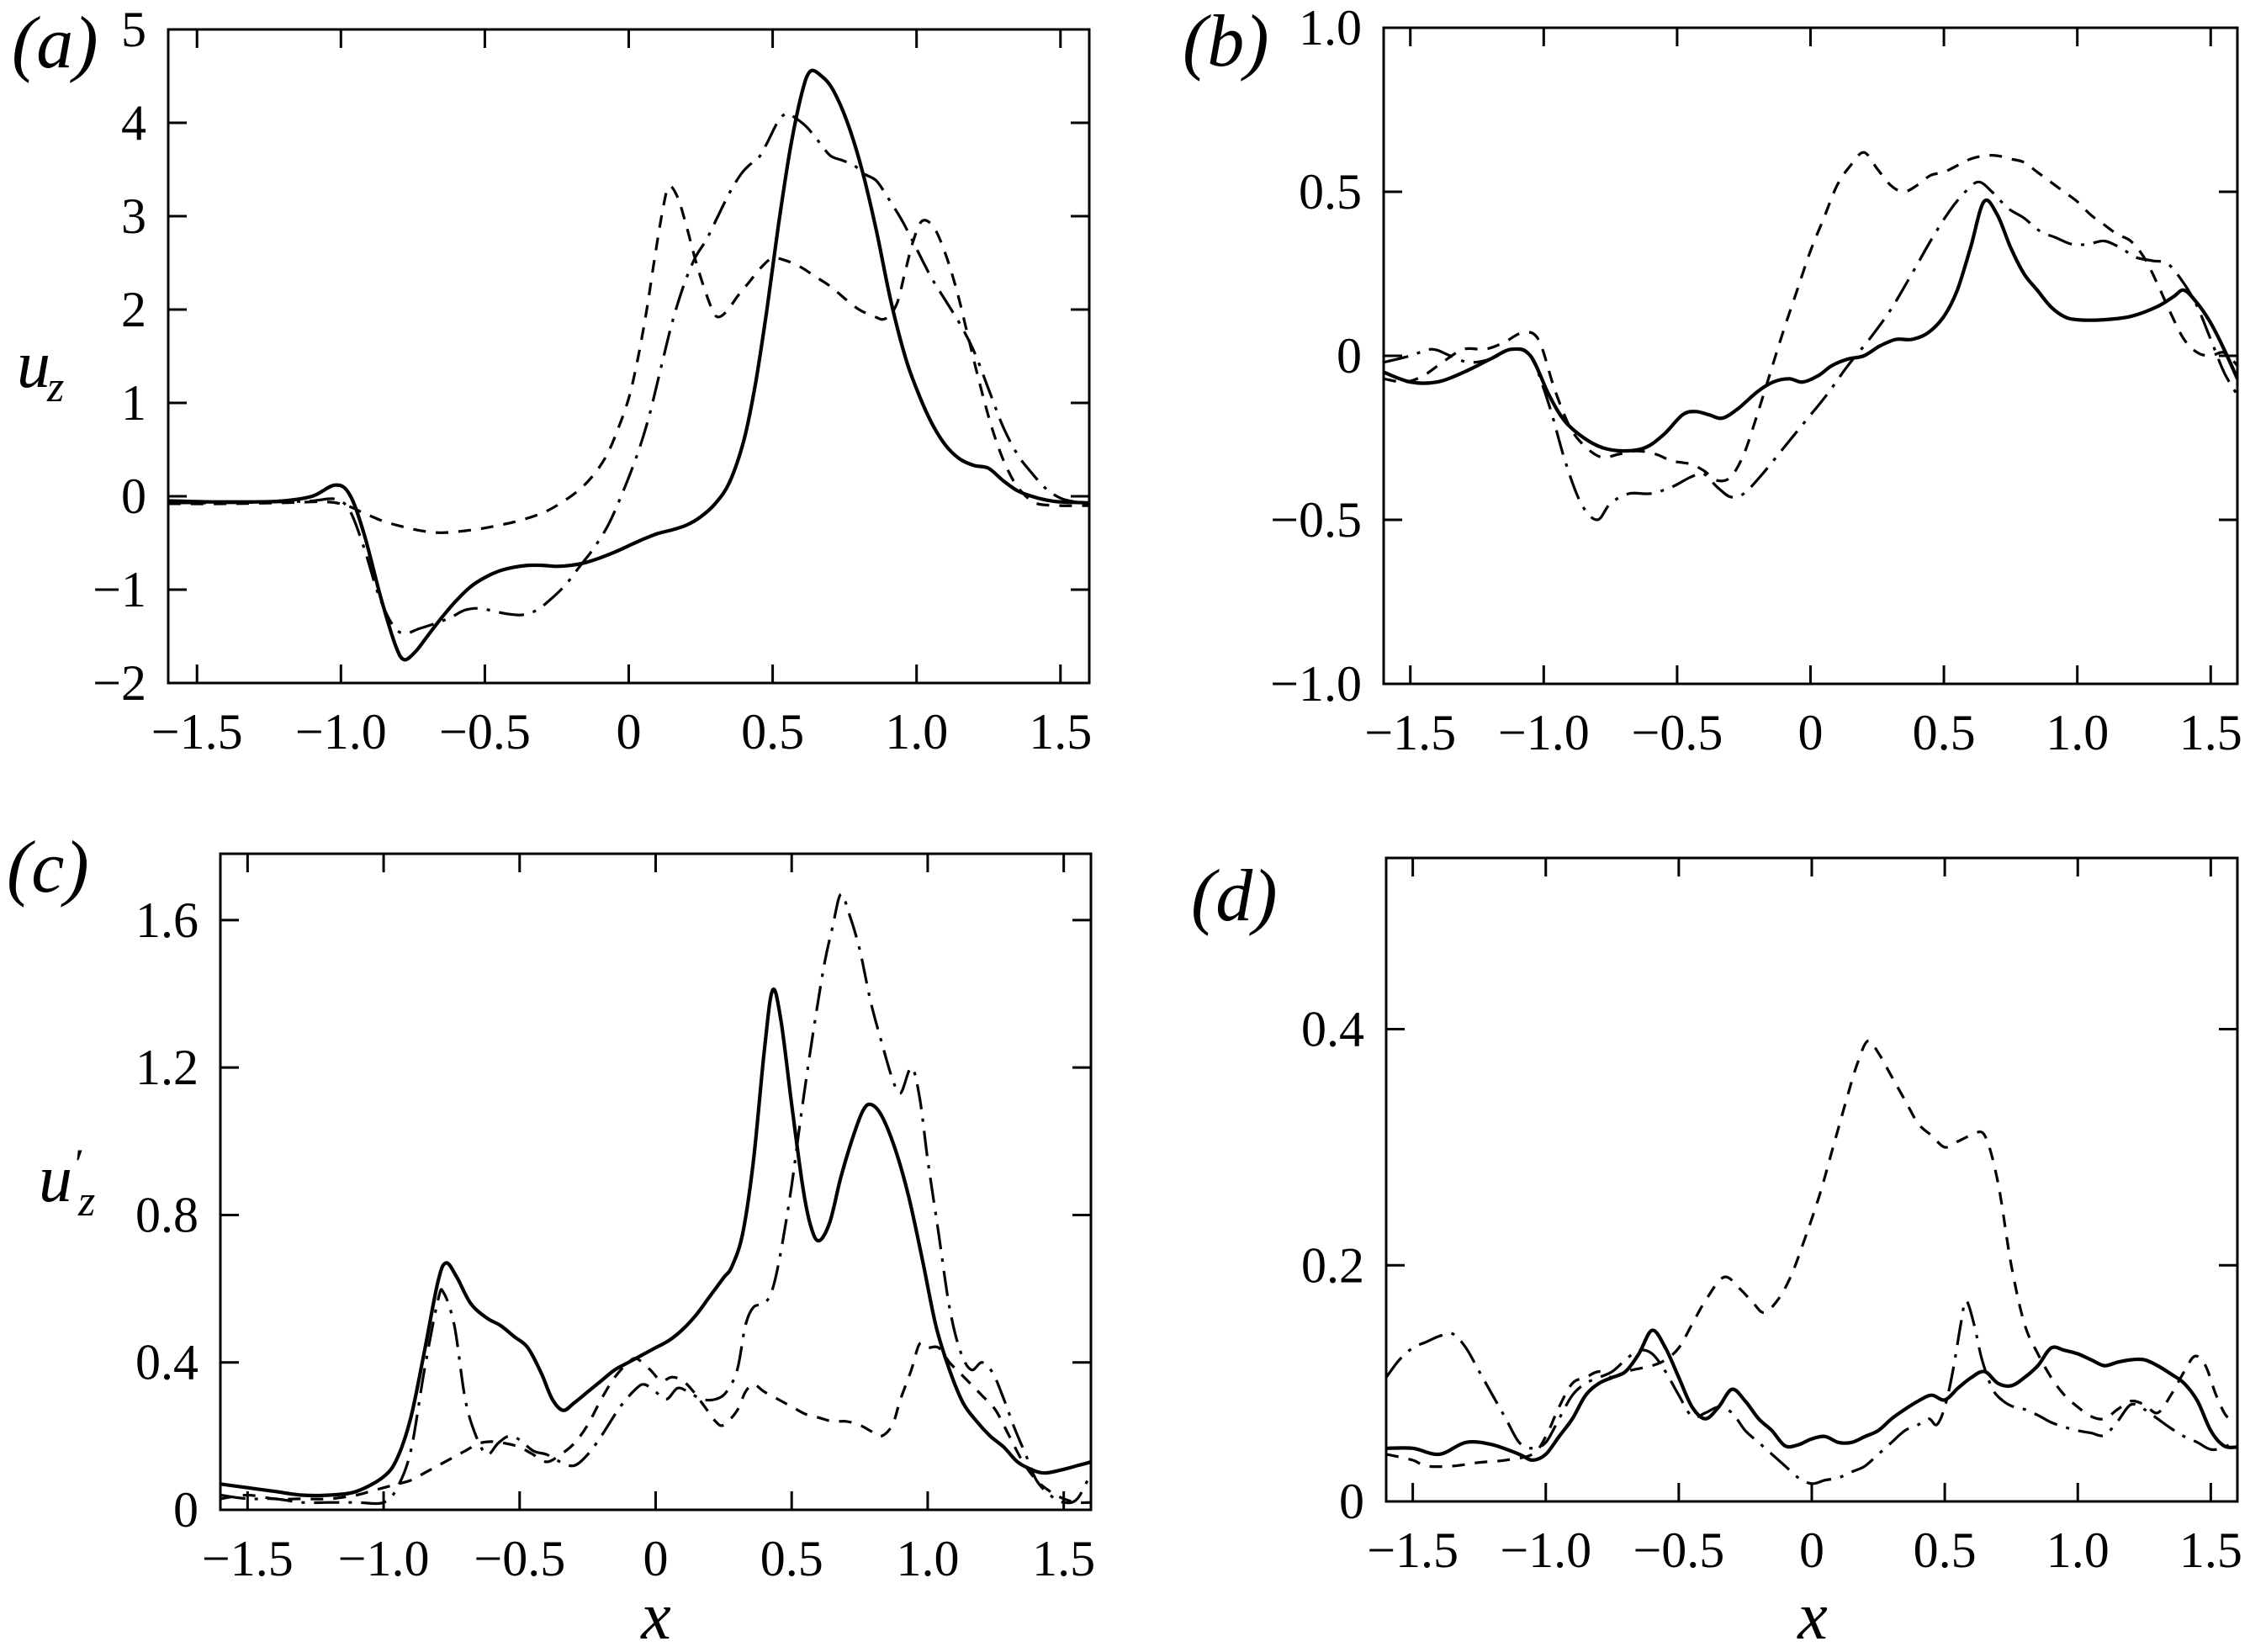 The width and height of the screenshot is (2250, 1652). What do you see at coordinates (1811, 1395) in the screenshot?
I see `panel-d-series-solid` at bounding box center [1811, 1395].